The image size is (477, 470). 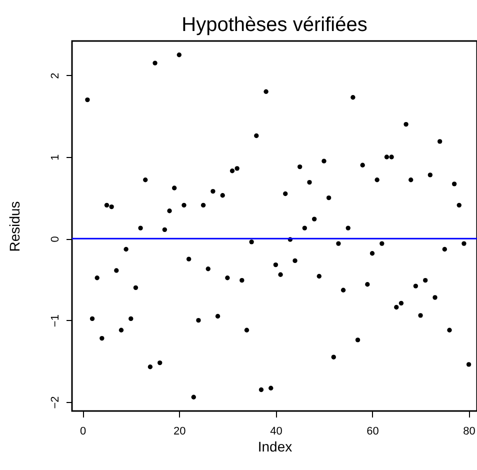 What do you see at coordinates (180, 432) in the screenshot?
I see `x-tick-label: 20` at bounding box center [180, 432].